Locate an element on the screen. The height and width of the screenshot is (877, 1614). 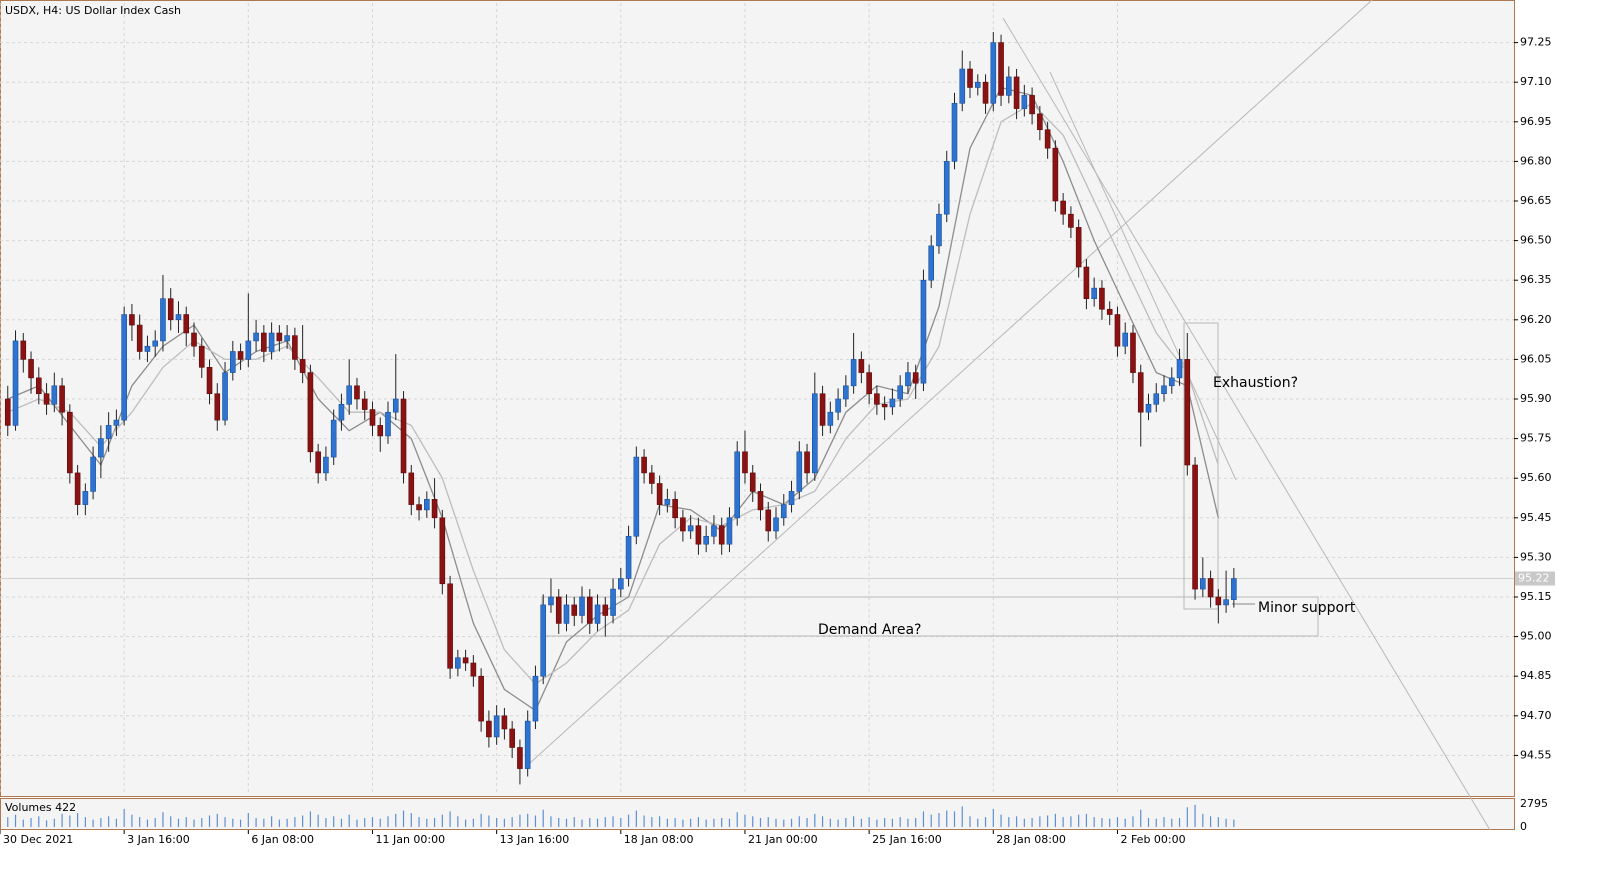
volume-pane is located at coordinates (757, 814).